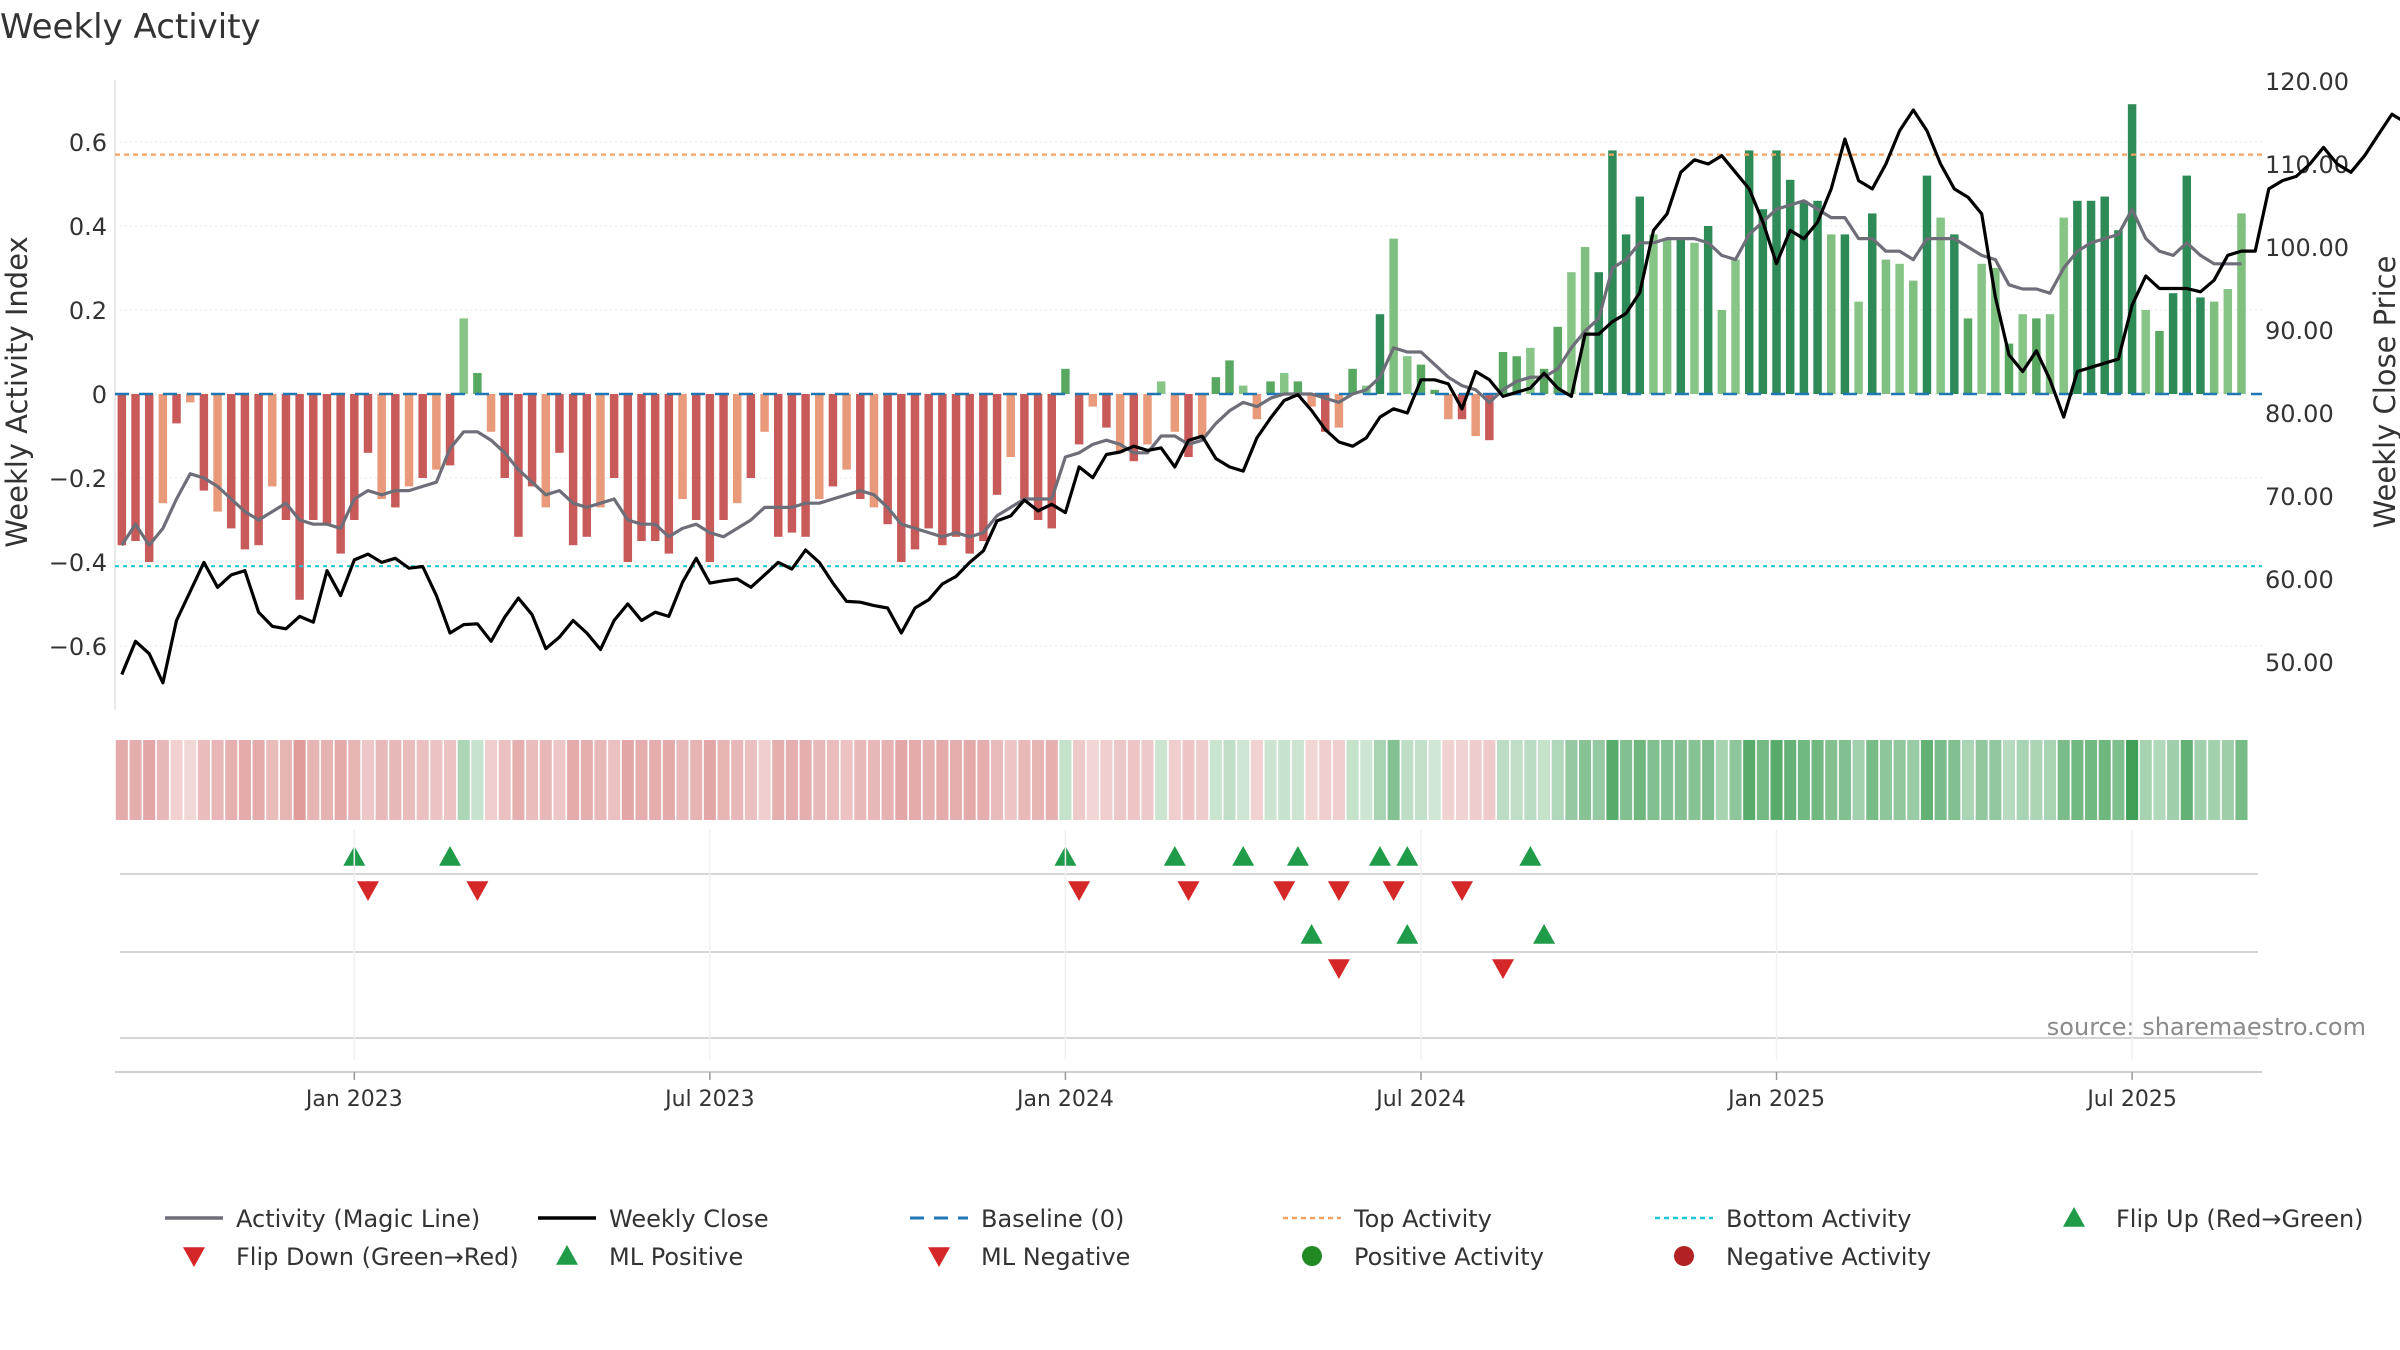 Image resolution: width=2400 pixels, height=1350 pixels. Describe the element at coordinates (567, 1255) in the screenshot. I see `legend-swatch-triangle-up` at that location.